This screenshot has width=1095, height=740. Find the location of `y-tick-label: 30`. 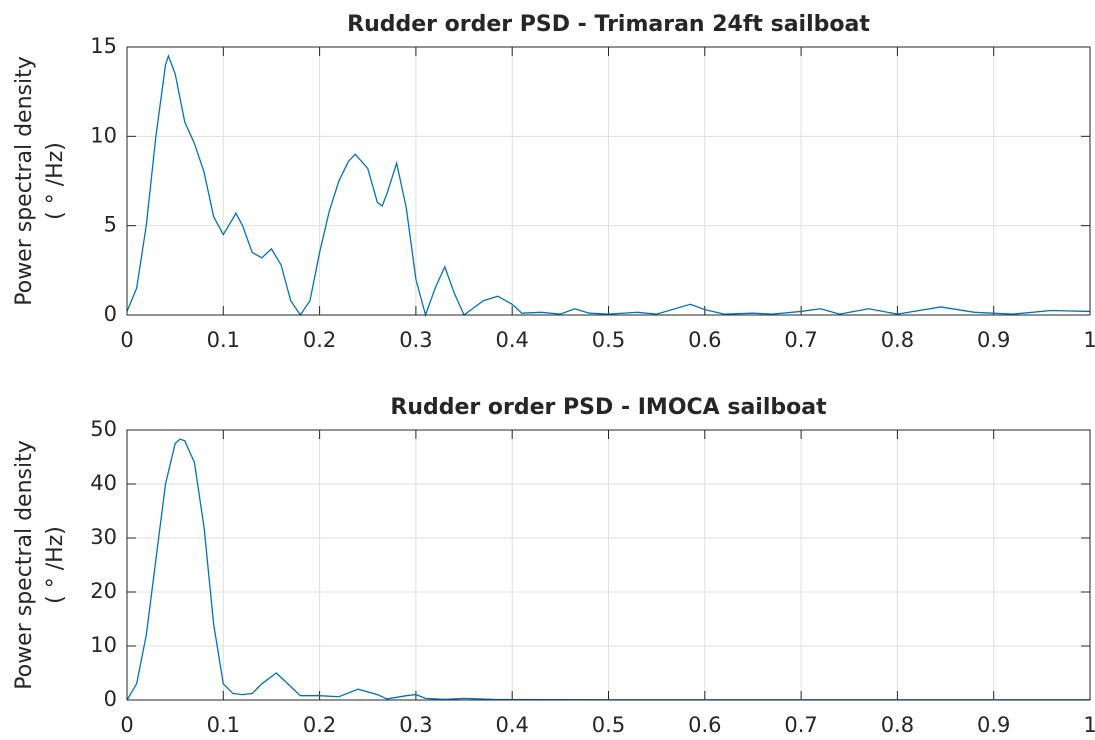

y-tick-label: 30 is located at coordinates (103, 537).